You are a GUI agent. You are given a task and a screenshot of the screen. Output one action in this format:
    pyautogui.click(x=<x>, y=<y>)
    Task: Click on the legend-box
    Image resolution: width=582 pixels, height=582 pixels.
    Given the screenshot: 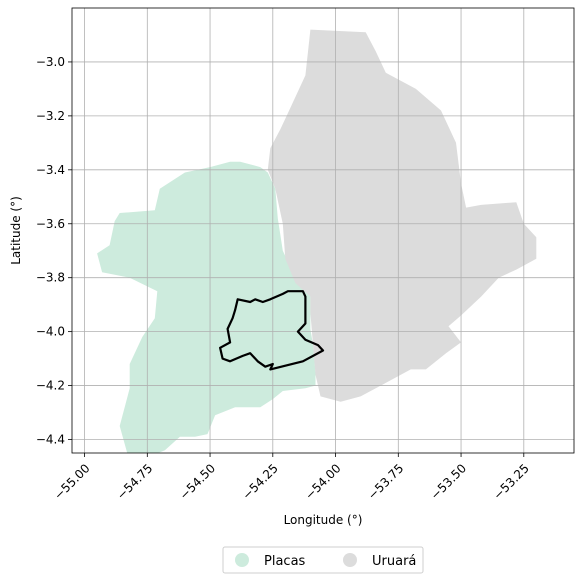 What is the action you would take?
    pyautogui.click(x=323, y=560)
    